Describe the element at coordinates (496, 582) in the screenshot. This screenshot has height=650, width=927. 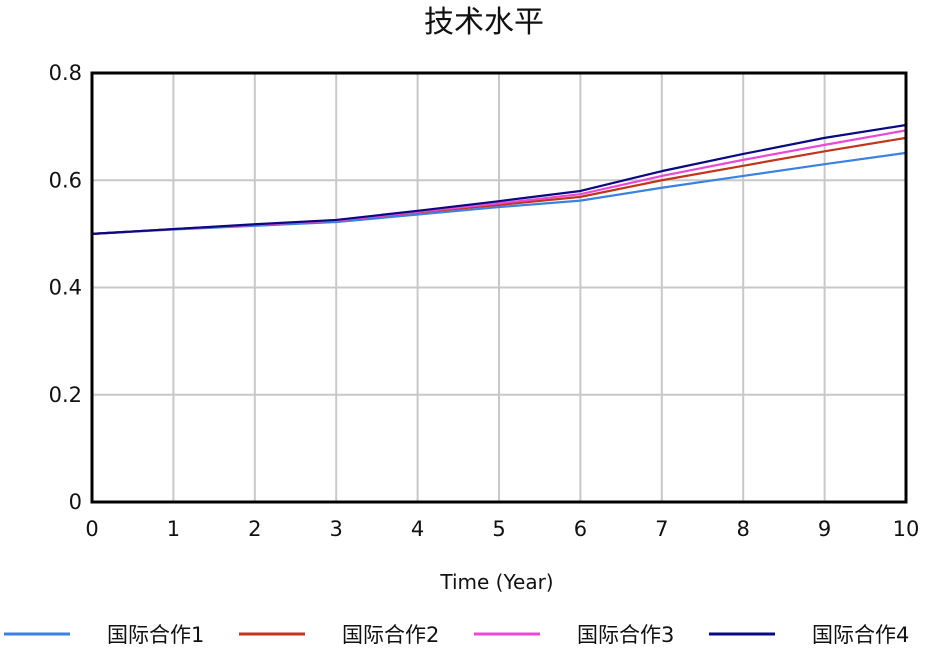
I see `x-axis-label: Time (Year)` at that location.